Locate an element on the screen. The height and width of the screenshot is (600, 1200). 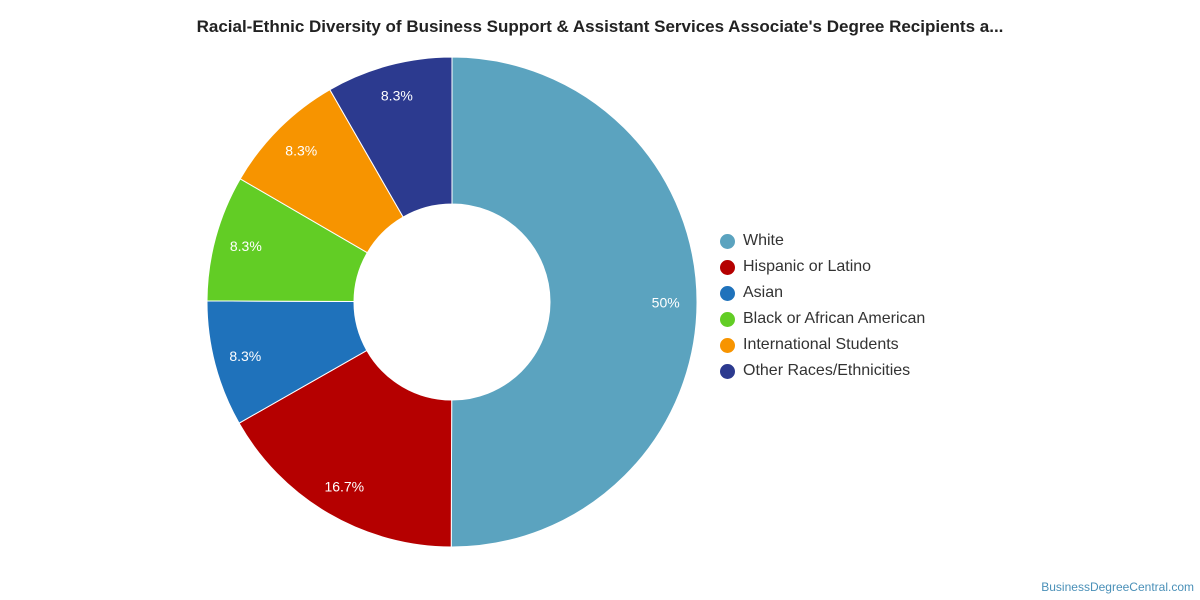
legend-item-1: Hispanic or Latino is located at coordinates (822, 267).